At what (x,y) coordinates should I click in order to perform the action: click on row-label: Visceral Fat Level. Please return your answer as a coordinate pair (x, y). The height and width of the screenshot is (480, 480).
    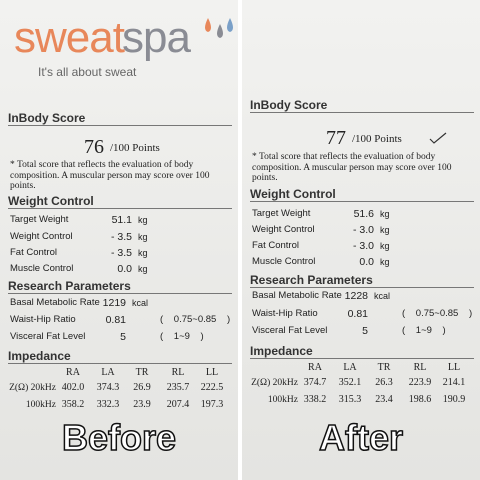
    Looking at the image, I should click on (290, 330).